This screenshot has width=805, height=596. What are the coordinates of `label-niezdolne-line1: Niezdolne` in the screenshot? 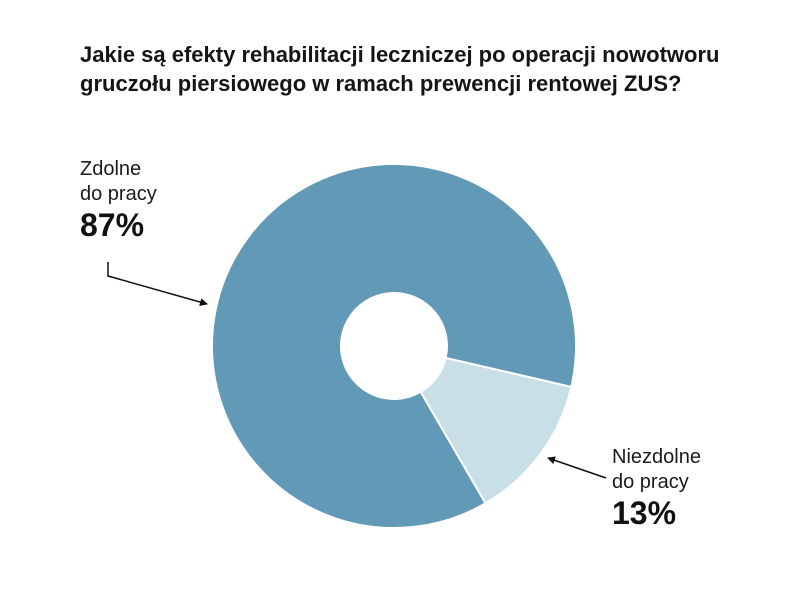 It's located at (656, 457).